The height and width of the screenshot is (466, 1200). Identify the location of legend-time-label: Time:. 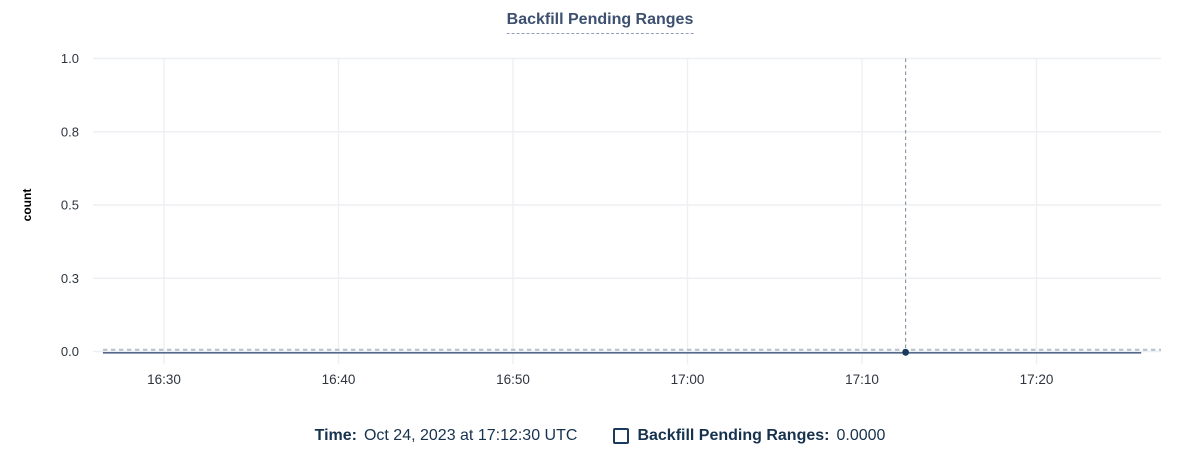
(335, 435).